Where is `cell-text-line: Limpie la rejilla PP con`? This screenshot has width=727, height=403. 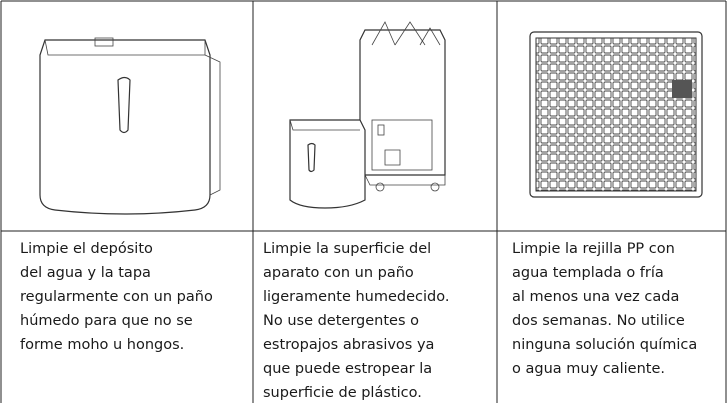
cell-text-line: Limpie la rejilla PP con is located at coordinates (593, 249).